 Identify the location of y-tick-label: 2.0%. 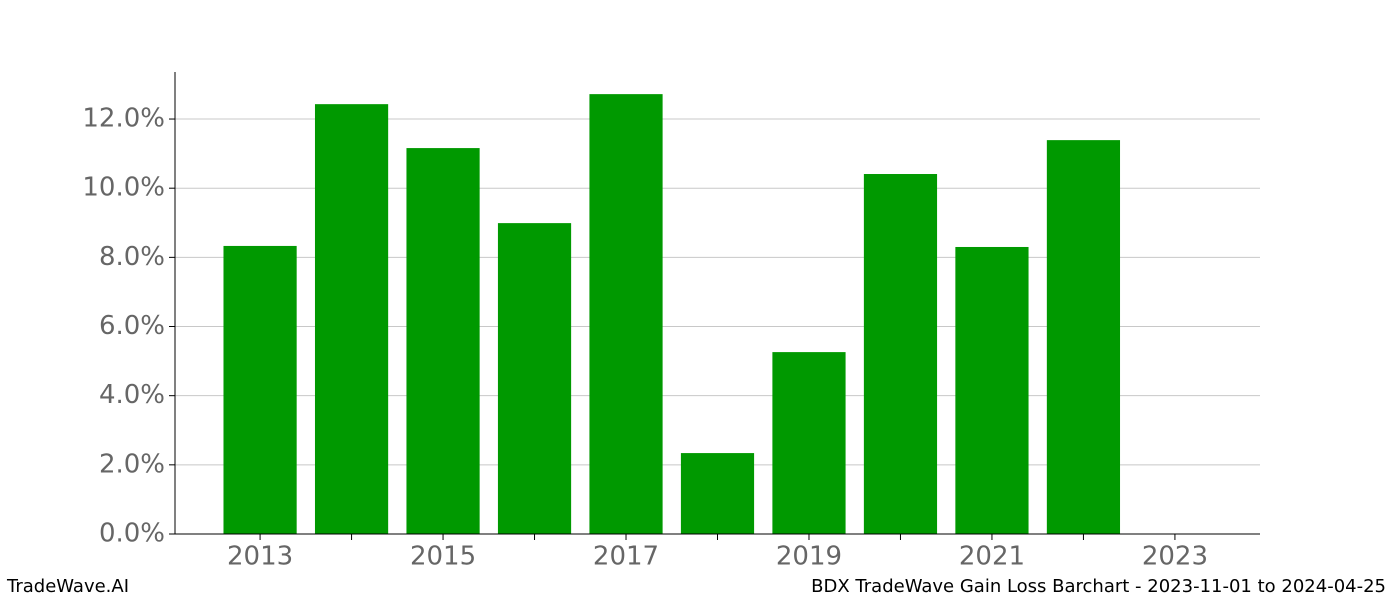
(132, 464).